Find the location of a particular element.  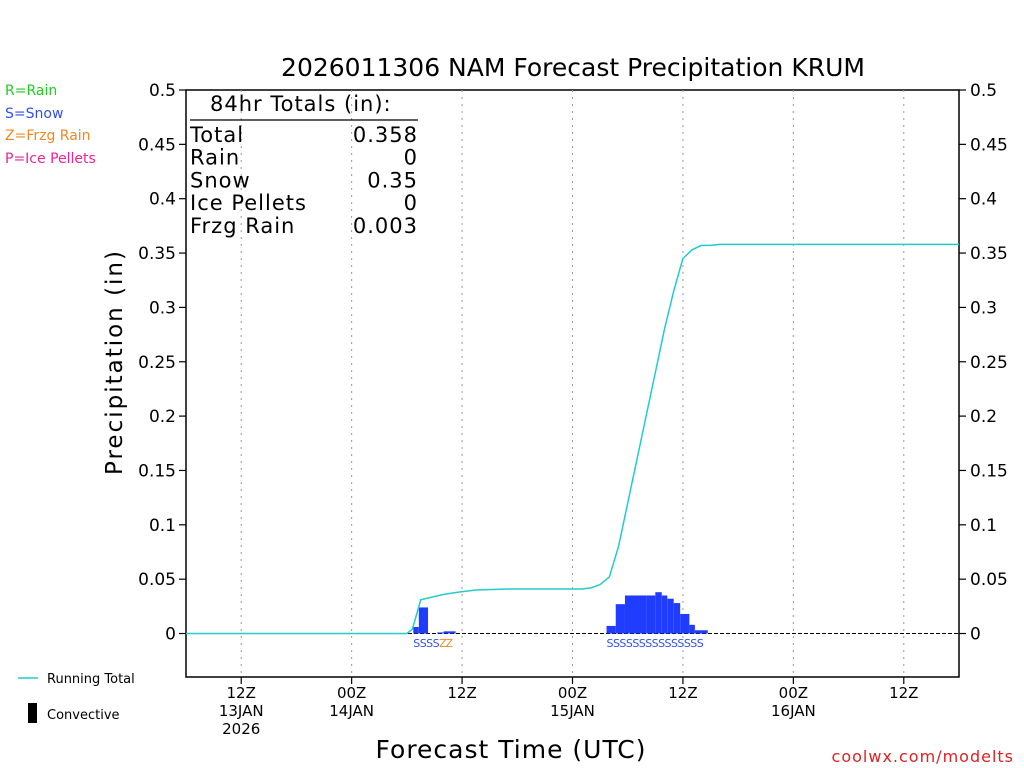

y-tick-label-left: 0.5 is located at coordinates (162, 91).